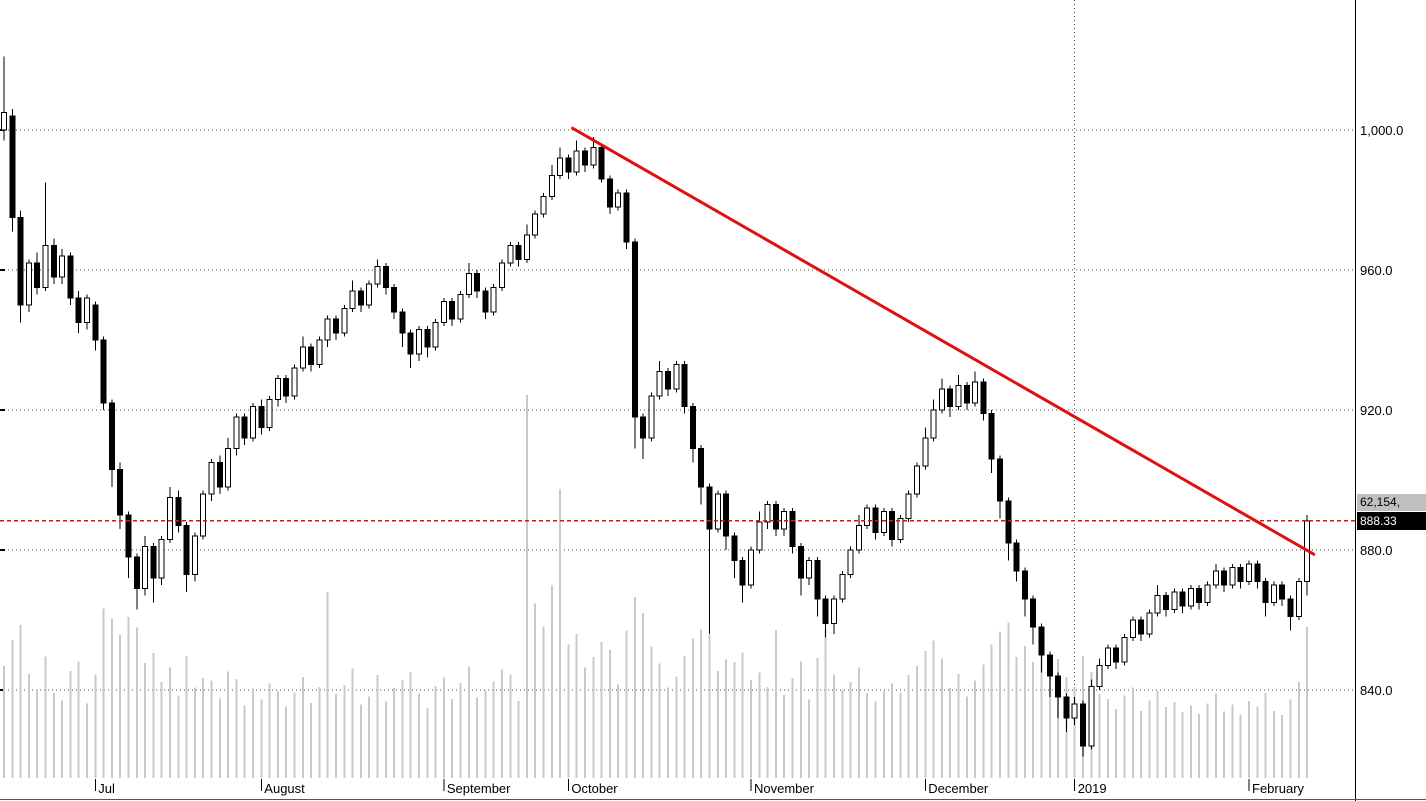  Describe the element at coordinates (1382, 130) in the screenshot. I see `price-axis-label: 1,000.0` at that location.